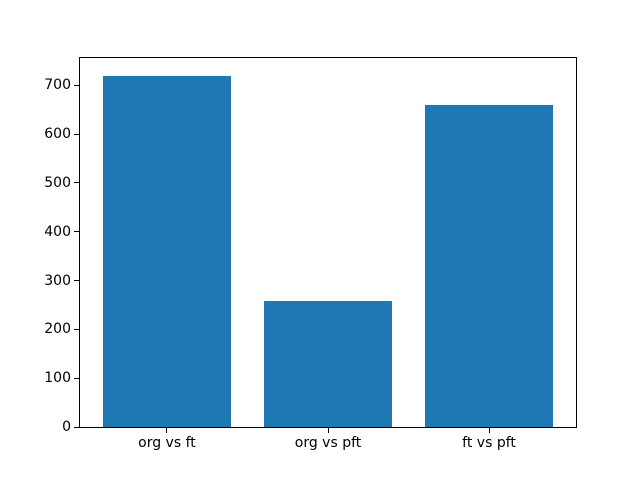  Describe the element at coordinates (167, 443) in the screenshot. I see `x-tick-label: org vs ft` at that location.